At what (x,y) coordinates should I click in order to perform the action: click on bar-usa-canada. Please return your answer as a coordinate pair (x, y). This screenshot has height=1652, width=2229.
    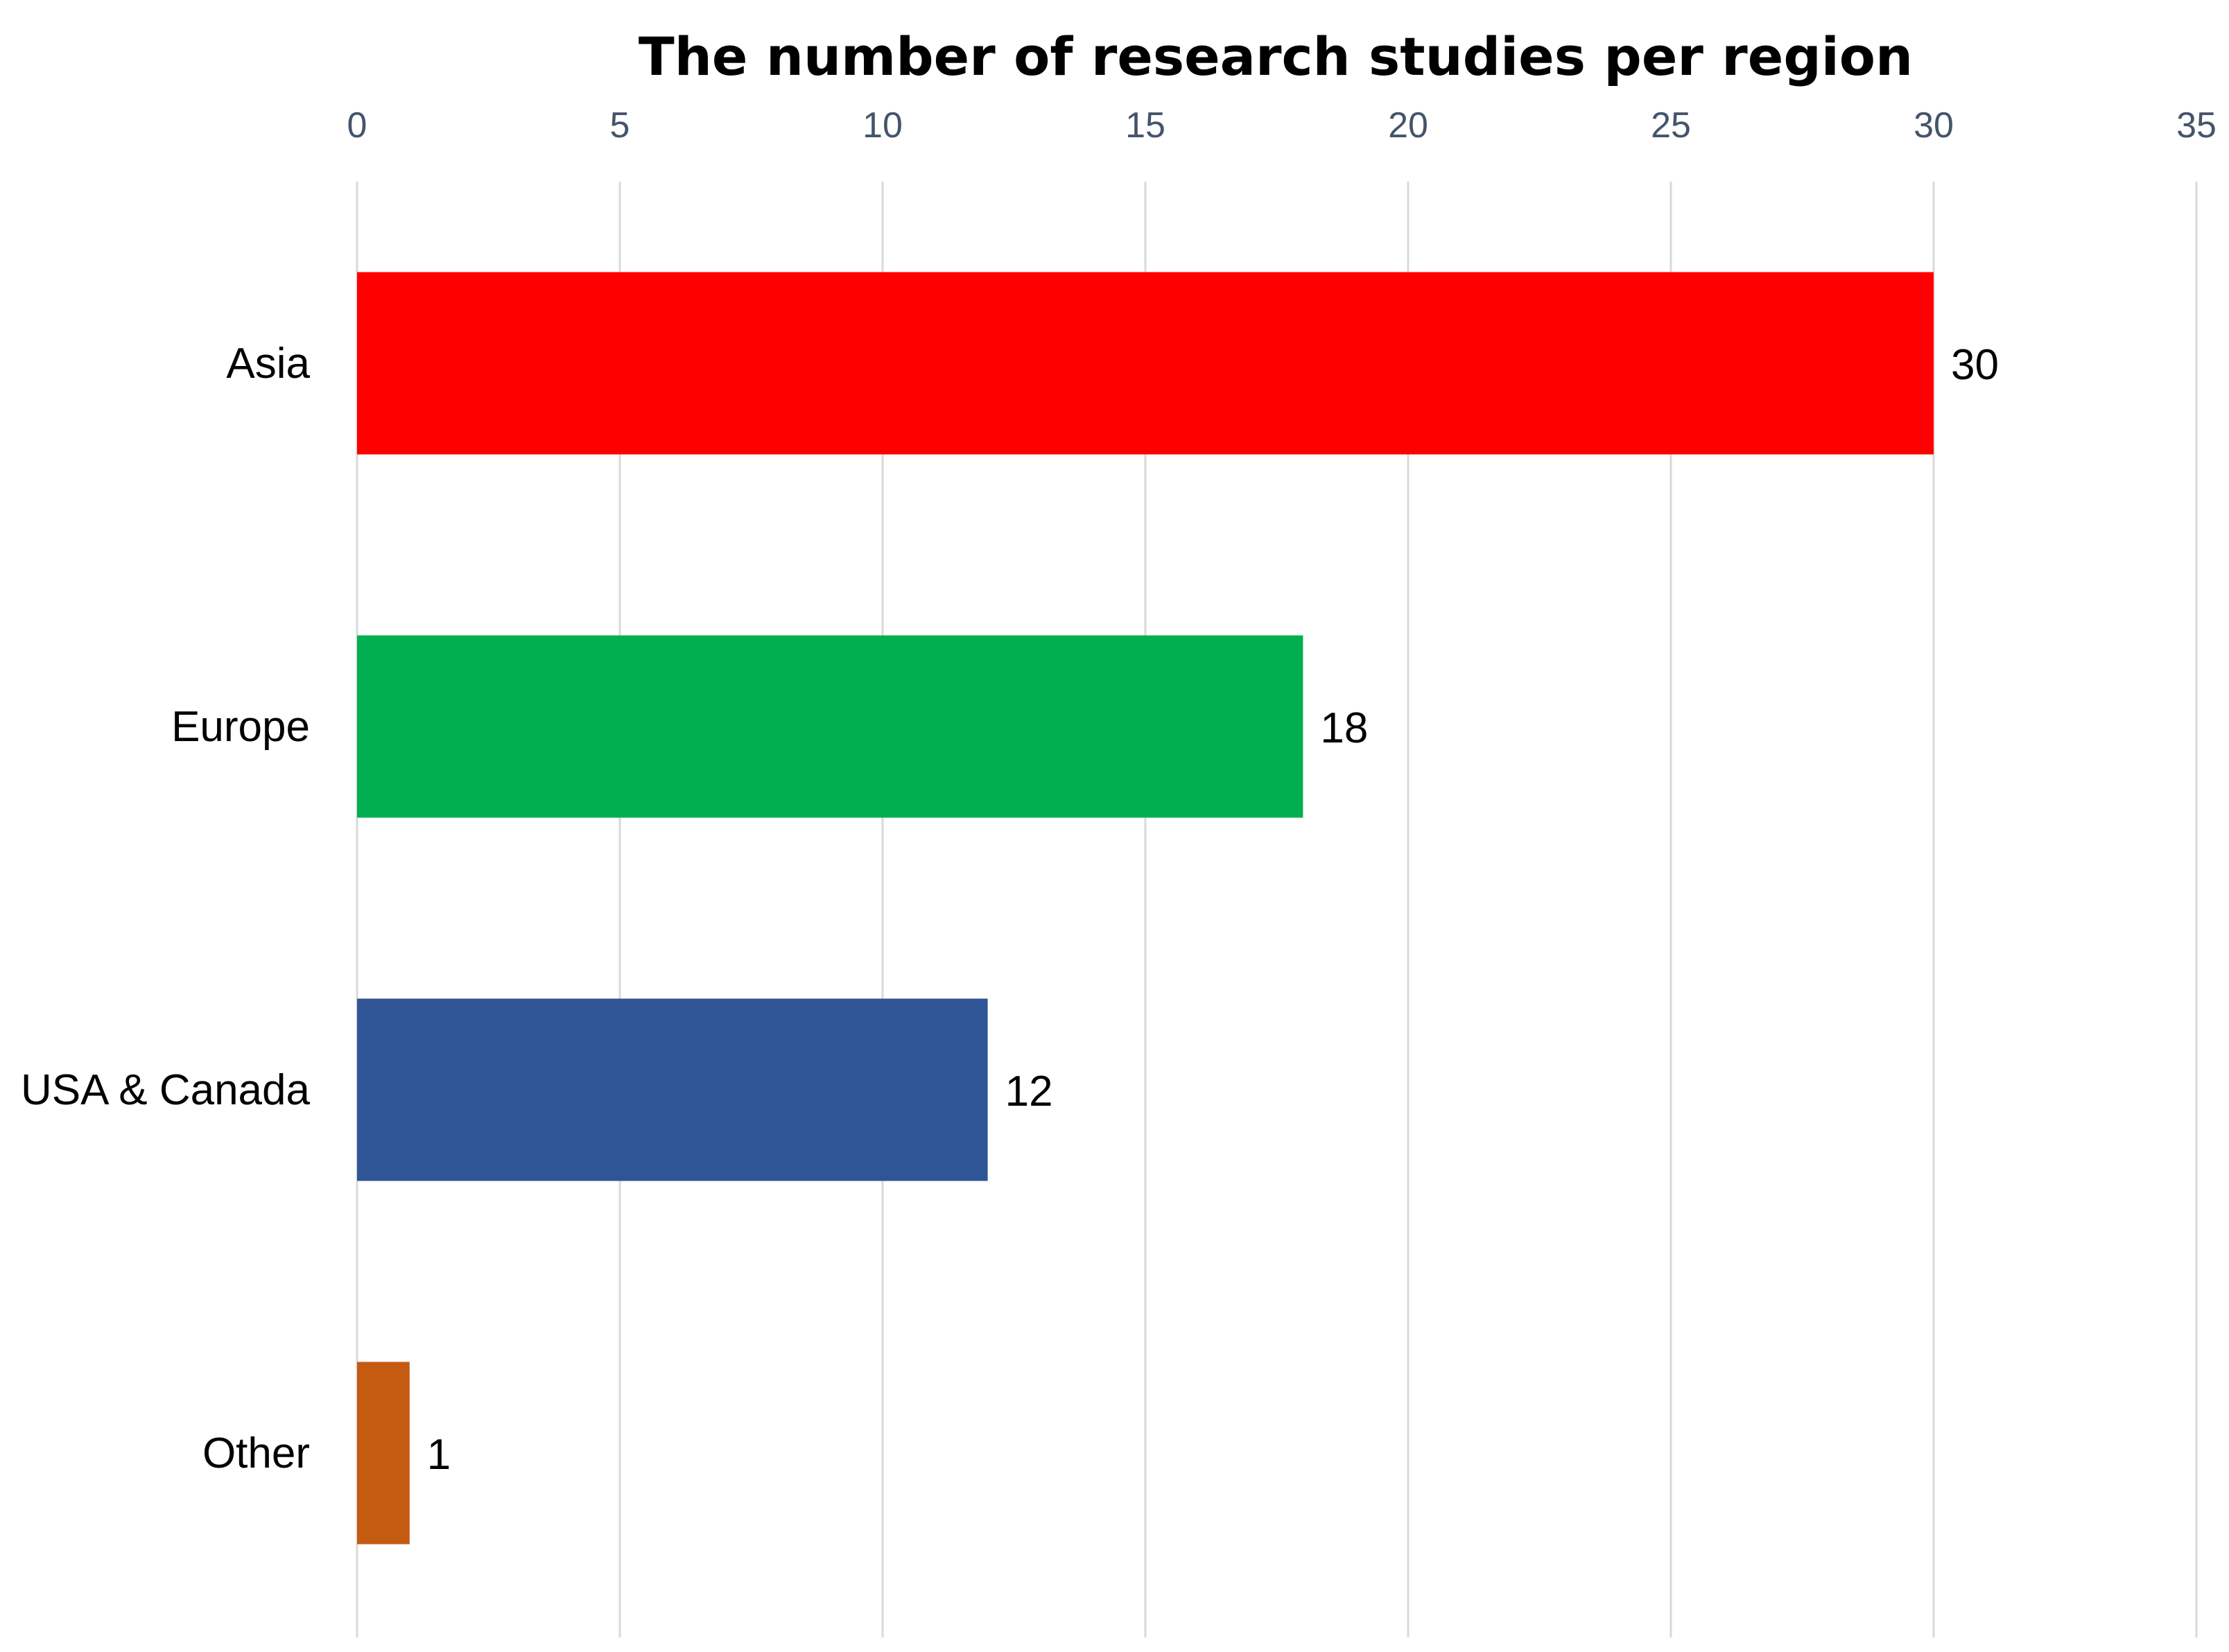
    Looking at the image, I should click on (673, 1089).